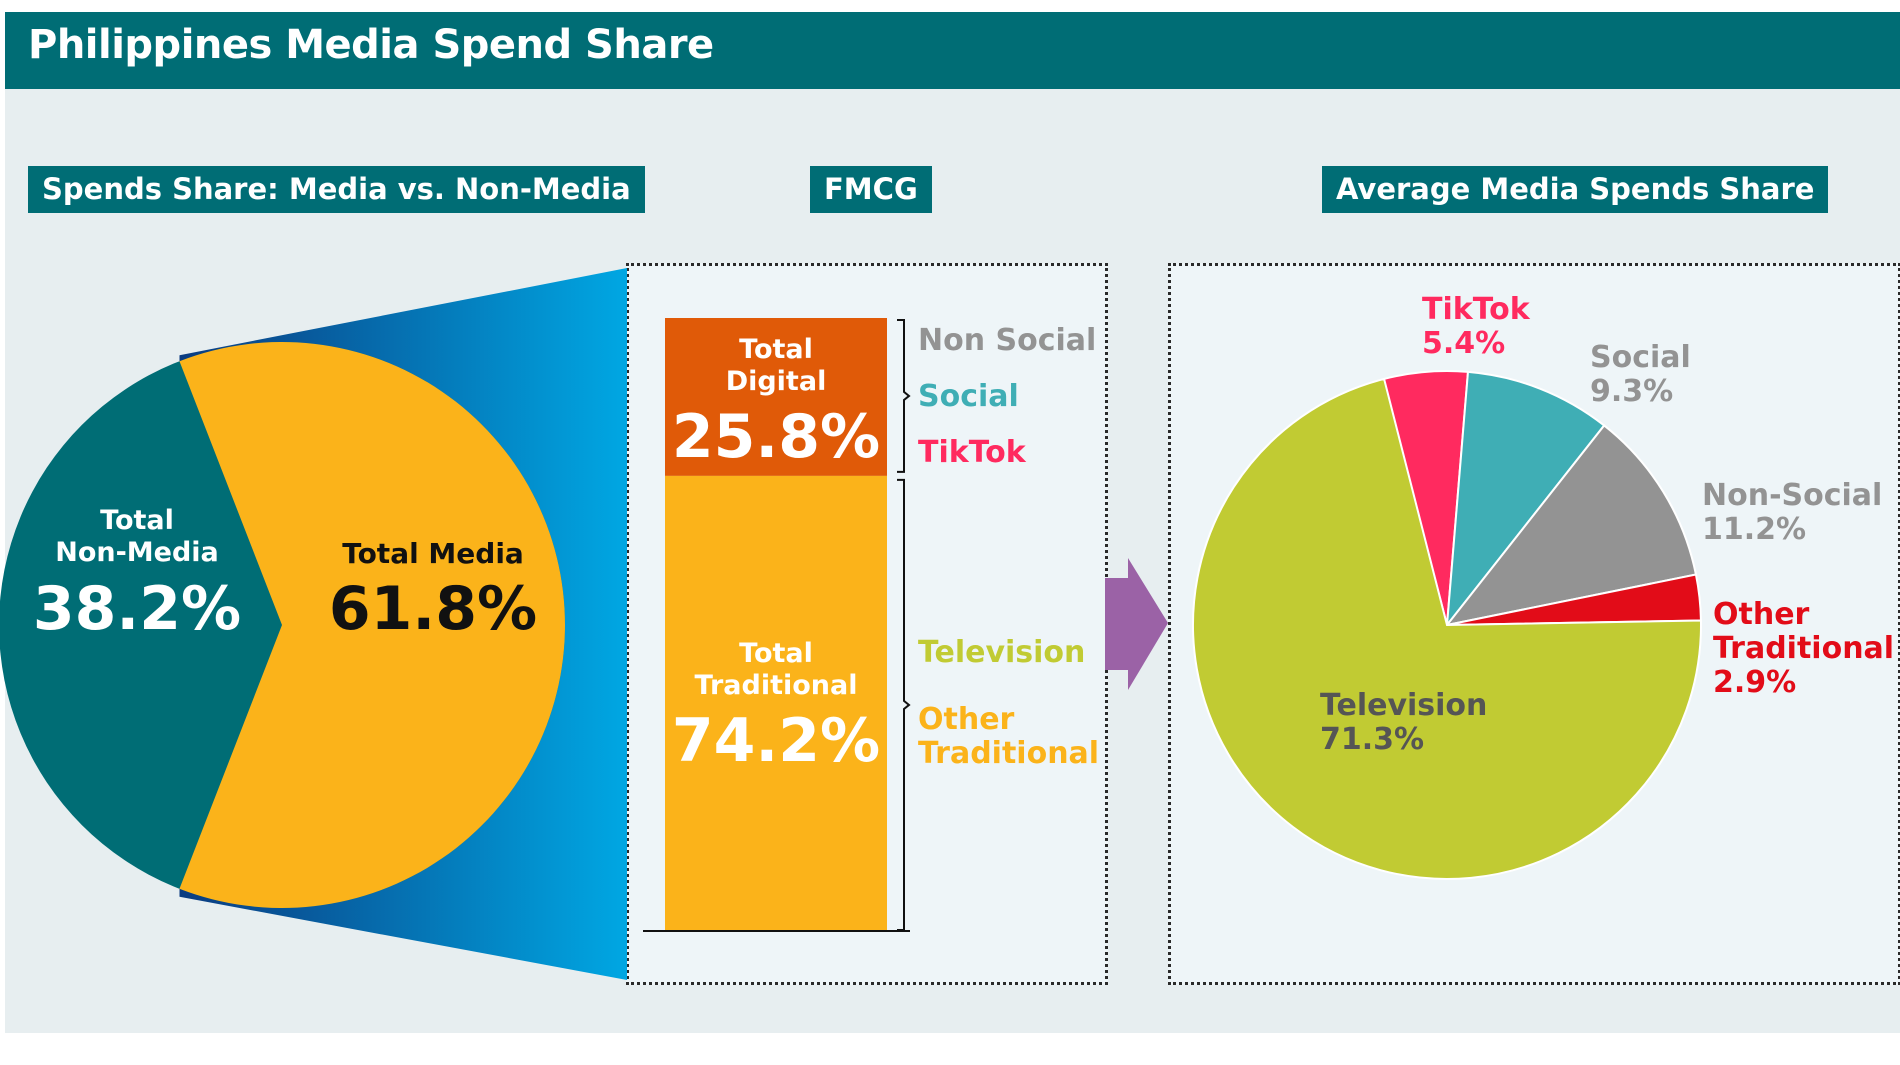 This screenshot has height=1065, width=1900. What do you see at coordinates (972, 452) in the screenshot?
I see `fmcg-legend-tiktok: TikTok` at bounding box center [972, 452].